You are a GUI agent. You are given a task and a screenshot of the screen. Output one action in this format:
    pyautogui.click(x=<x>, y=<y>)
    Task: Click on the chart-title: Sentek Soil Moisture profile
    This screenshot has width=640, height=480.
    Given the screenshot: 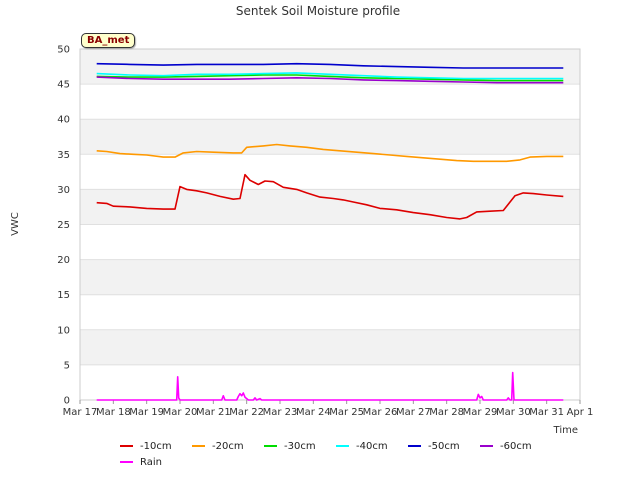 What is the action you would take?
    pyautogui.click(x=318, y=11)
    